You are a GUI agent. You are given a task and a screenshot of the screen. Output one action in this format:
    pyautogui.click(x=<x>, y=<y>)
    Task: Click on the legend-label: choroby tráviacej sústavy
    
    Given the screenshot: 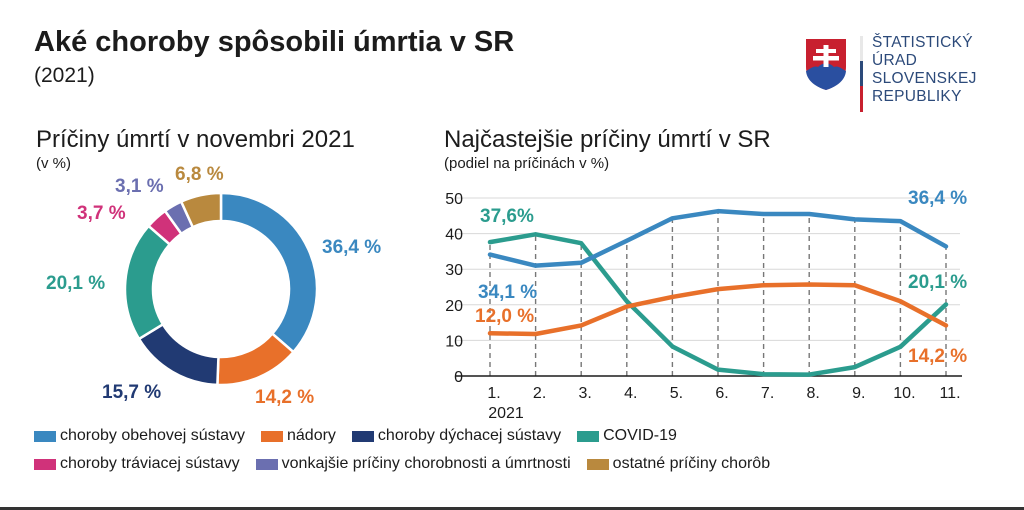 What is the action you would take?
    pyautogui.click(x=150, y=463)
    